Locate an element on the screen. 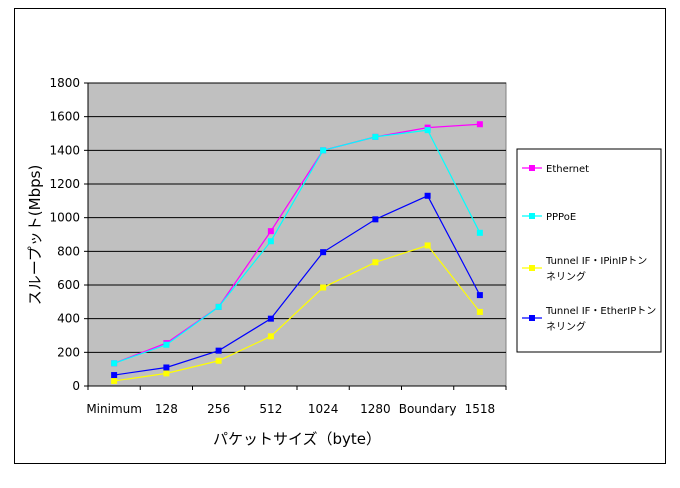  legend-item: Ethernet is located at coordinates (555, 169).